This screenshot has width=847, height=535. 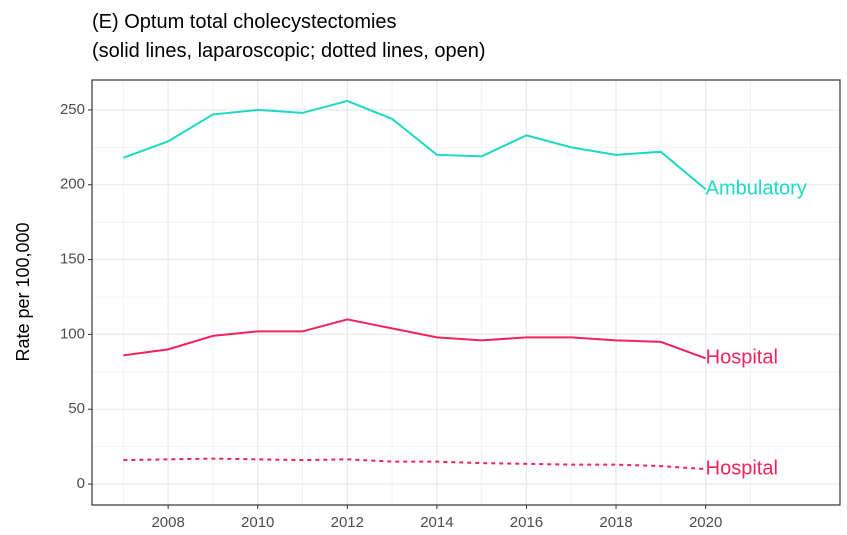 What do you see at coordinates (244, 22) in the screenshot?
I see `chart-title-line: (E) Optum total cholecystectomies` at bounding box center [244, 22].